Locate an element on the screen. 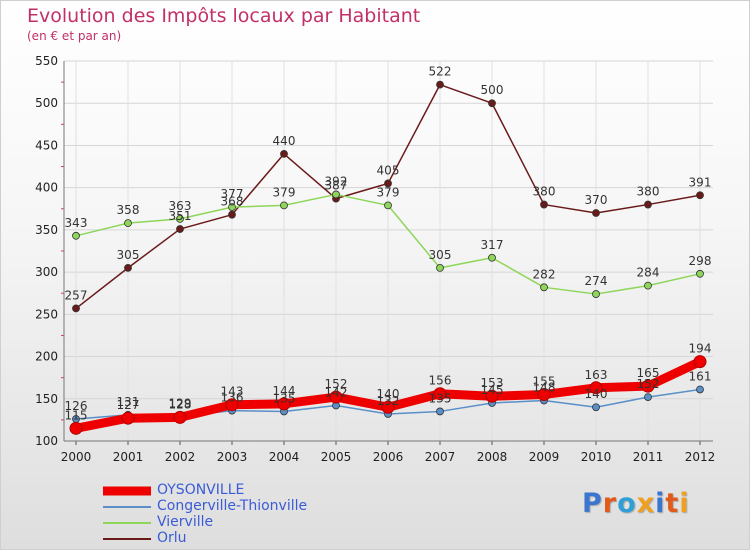  data-label: 405 is located at coordinates (388, 170).